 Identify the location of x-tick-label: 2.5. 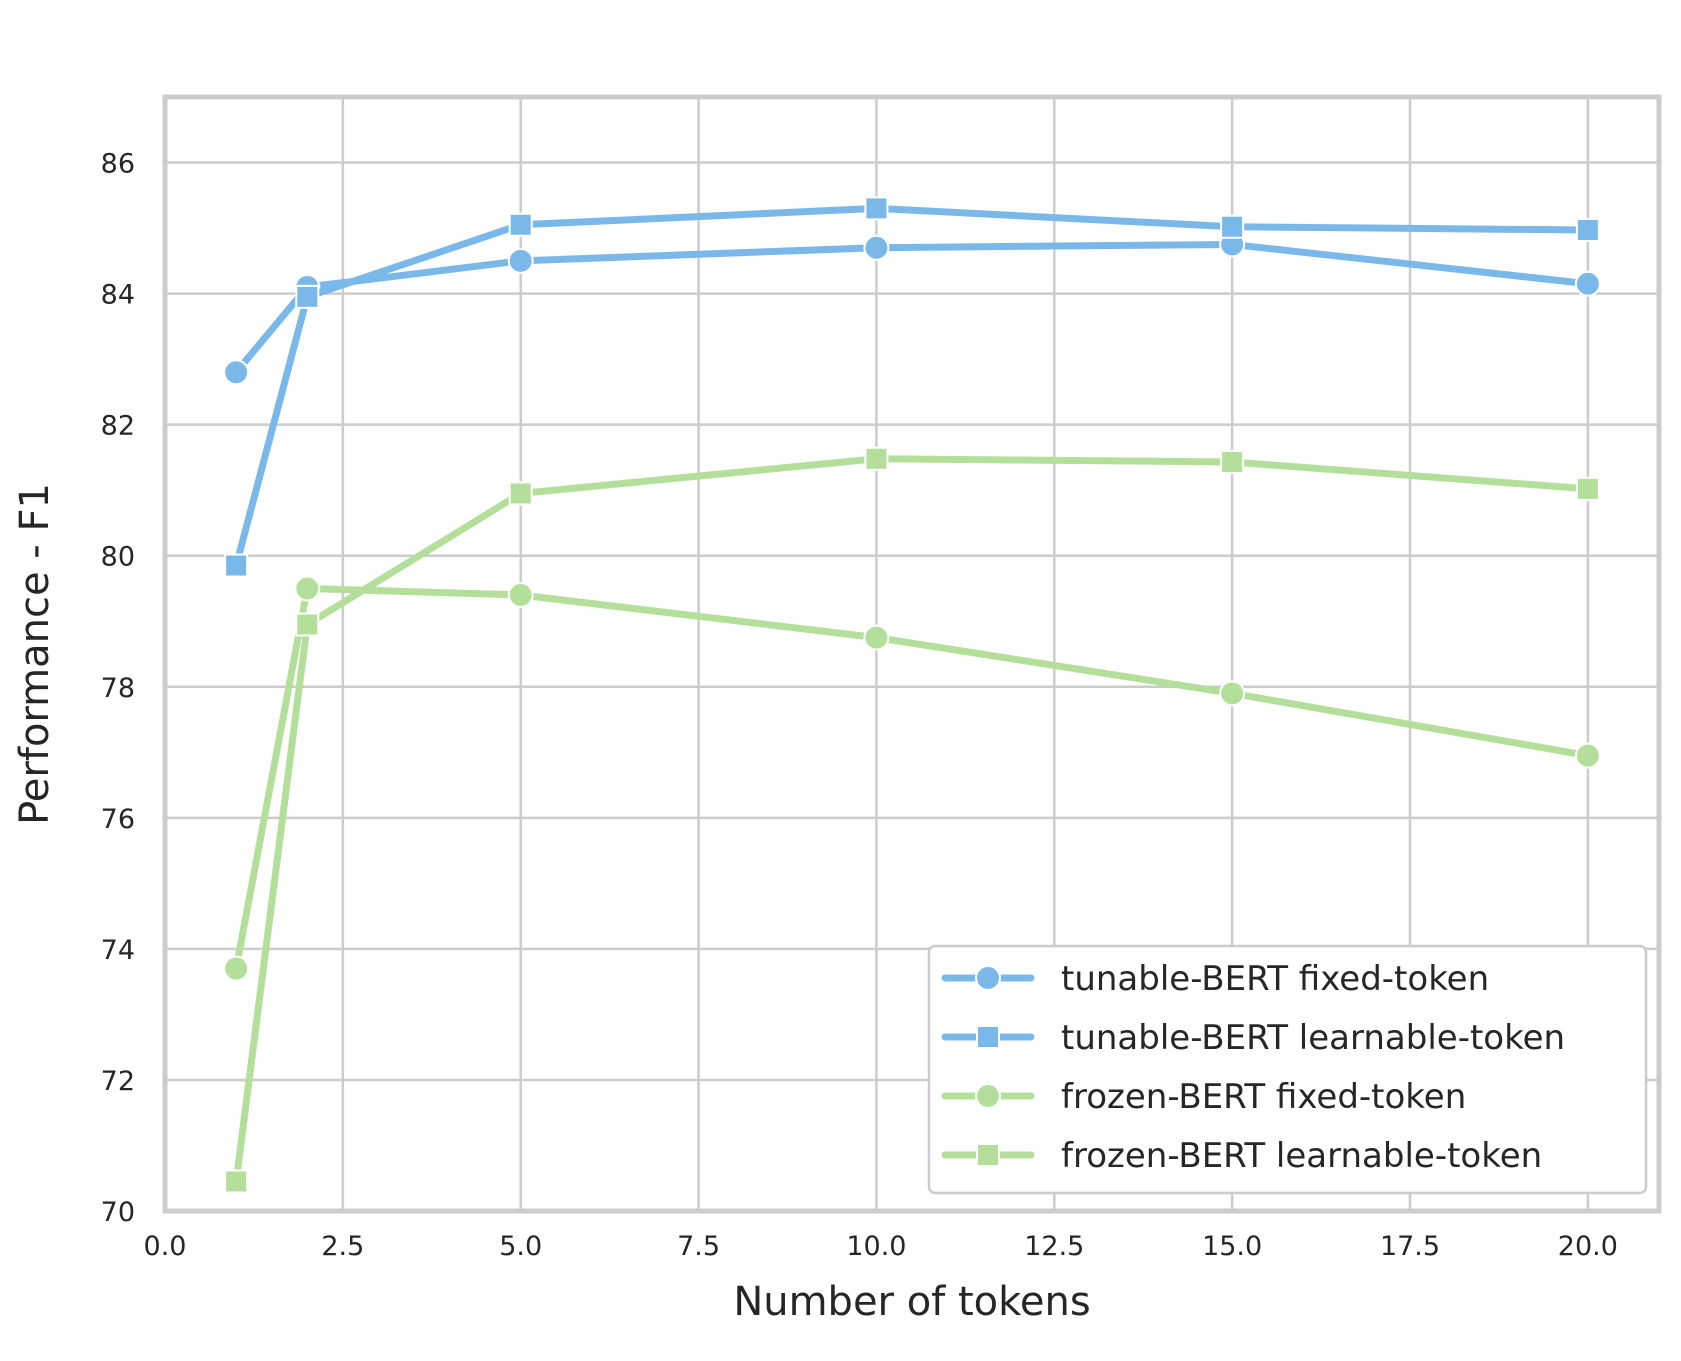
(342, 1246).